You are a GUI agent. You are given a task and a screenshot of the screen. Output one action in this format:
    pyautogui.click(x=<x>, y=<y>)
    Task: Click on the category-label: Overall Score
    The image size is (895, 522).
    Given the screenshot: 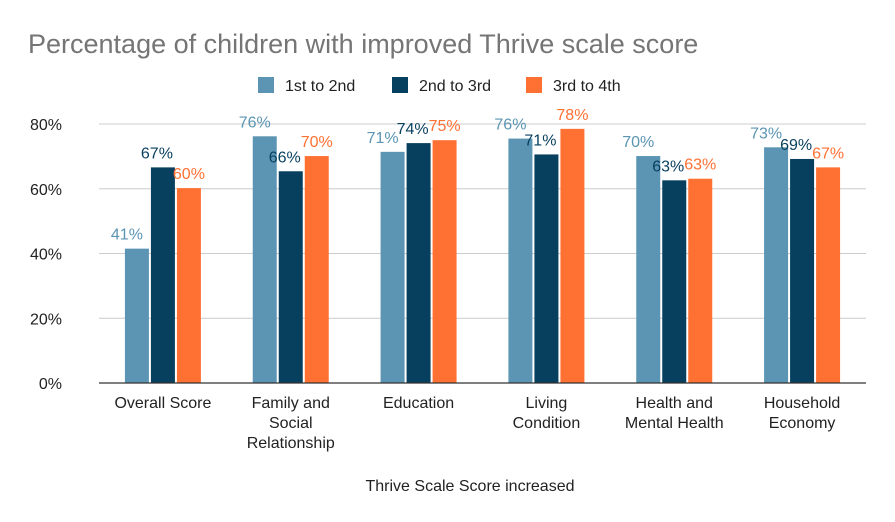 What is the action you would take?
    pyautogui.click(x=162, y=403)
    